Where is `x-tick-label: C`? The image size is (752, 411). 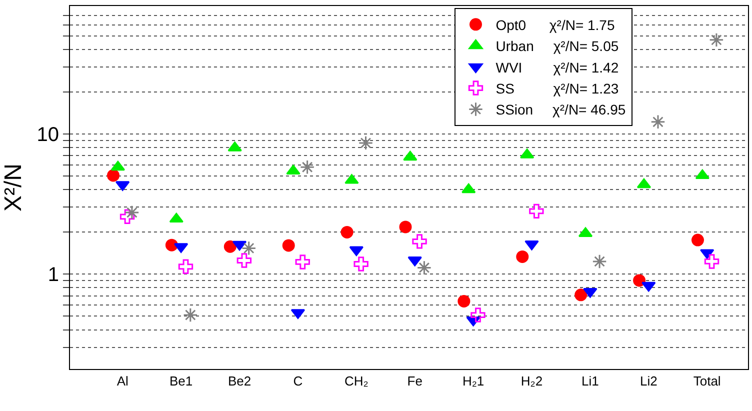
x-tick-label: C is located at coordinates (298, 381).